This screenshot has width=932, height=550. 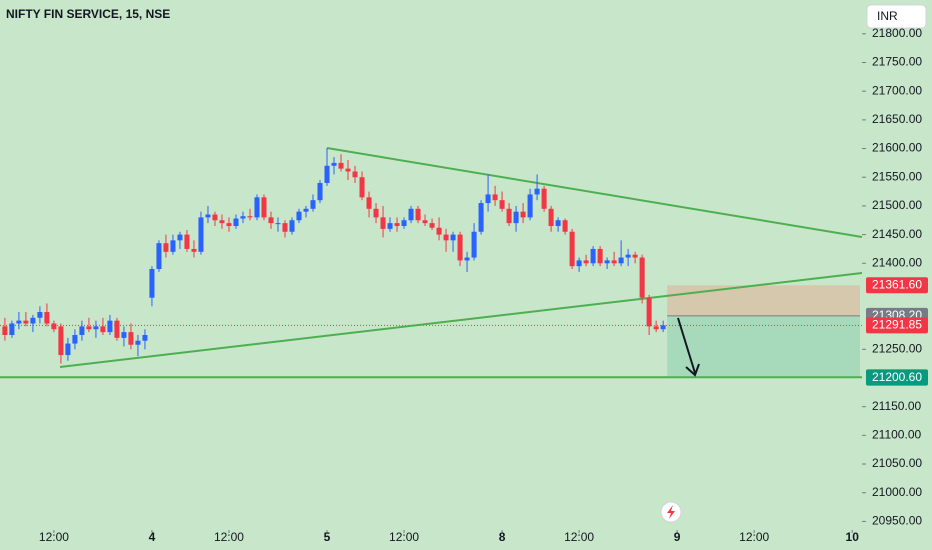 What do you see at coordinates (896, 435) in the screenshot?
I see `y-tick-label: 21100.00` at bounding box center [896, 435].